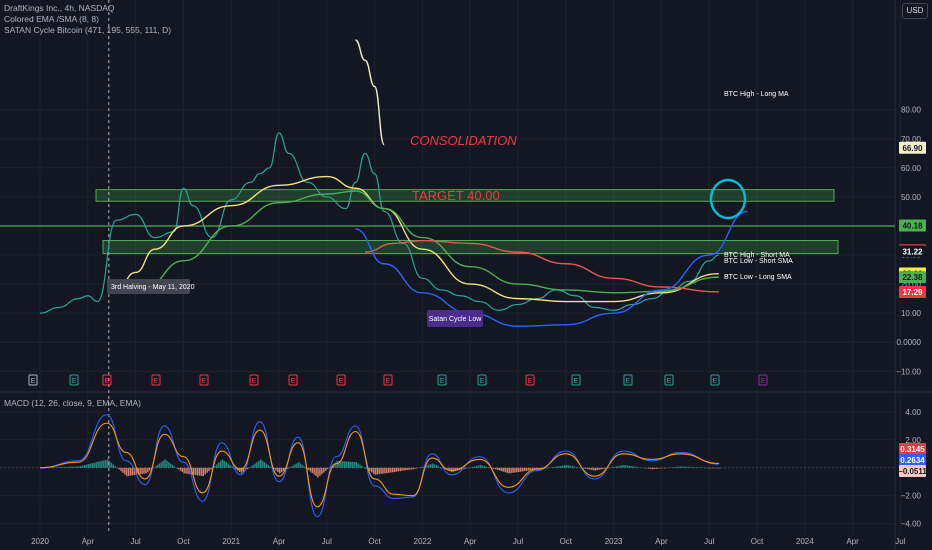 The width and height of the screenshot is (932, 550). What do you see at coordinates (915, 11) in the screenshot?
I see `currency-button: USD` at bounding box center [915, 11].